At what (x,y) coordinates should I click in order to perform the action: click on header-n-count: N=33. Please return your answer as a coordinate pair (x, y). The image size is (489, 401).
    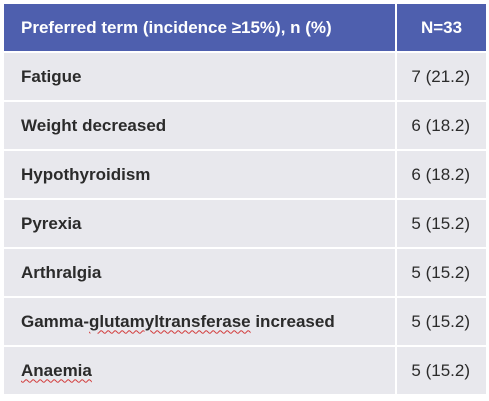
    Looking at the image, I should click on (441, 27).